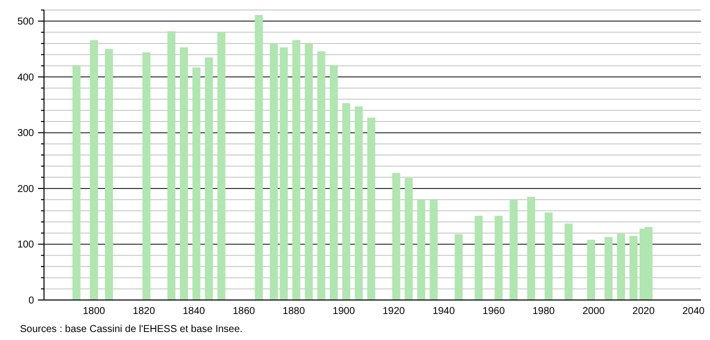  I want to click on x-tick-label: 1880, so click(294, 311).